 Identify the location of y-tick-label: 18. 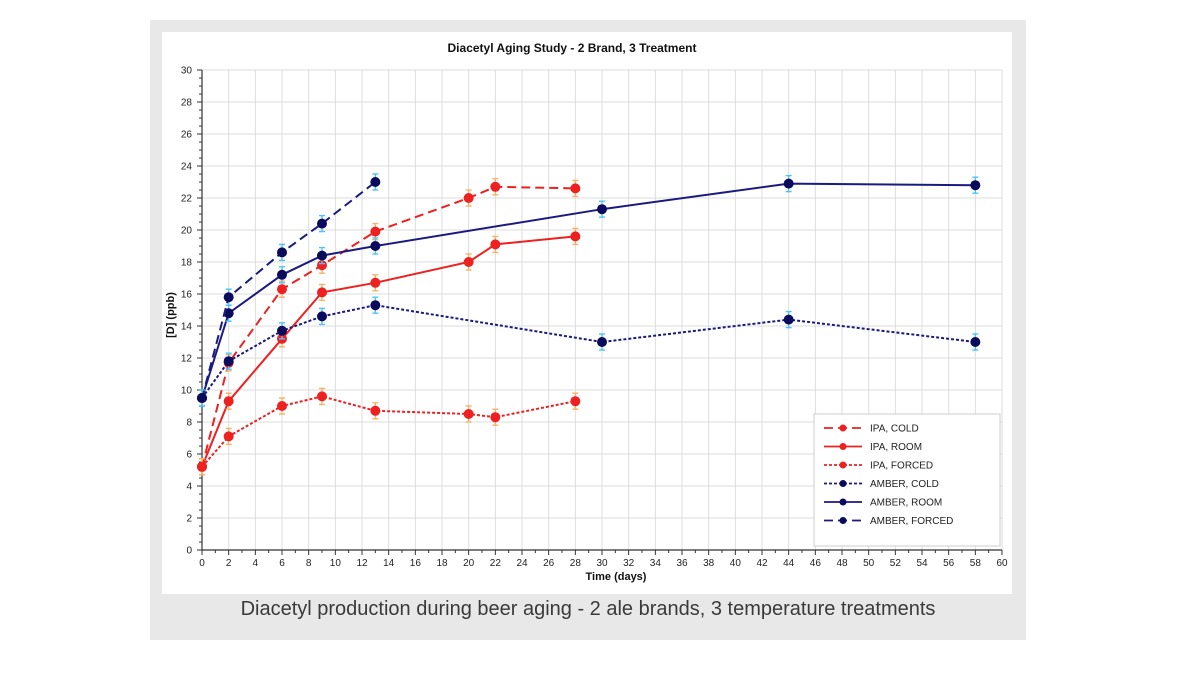
(187, 263).